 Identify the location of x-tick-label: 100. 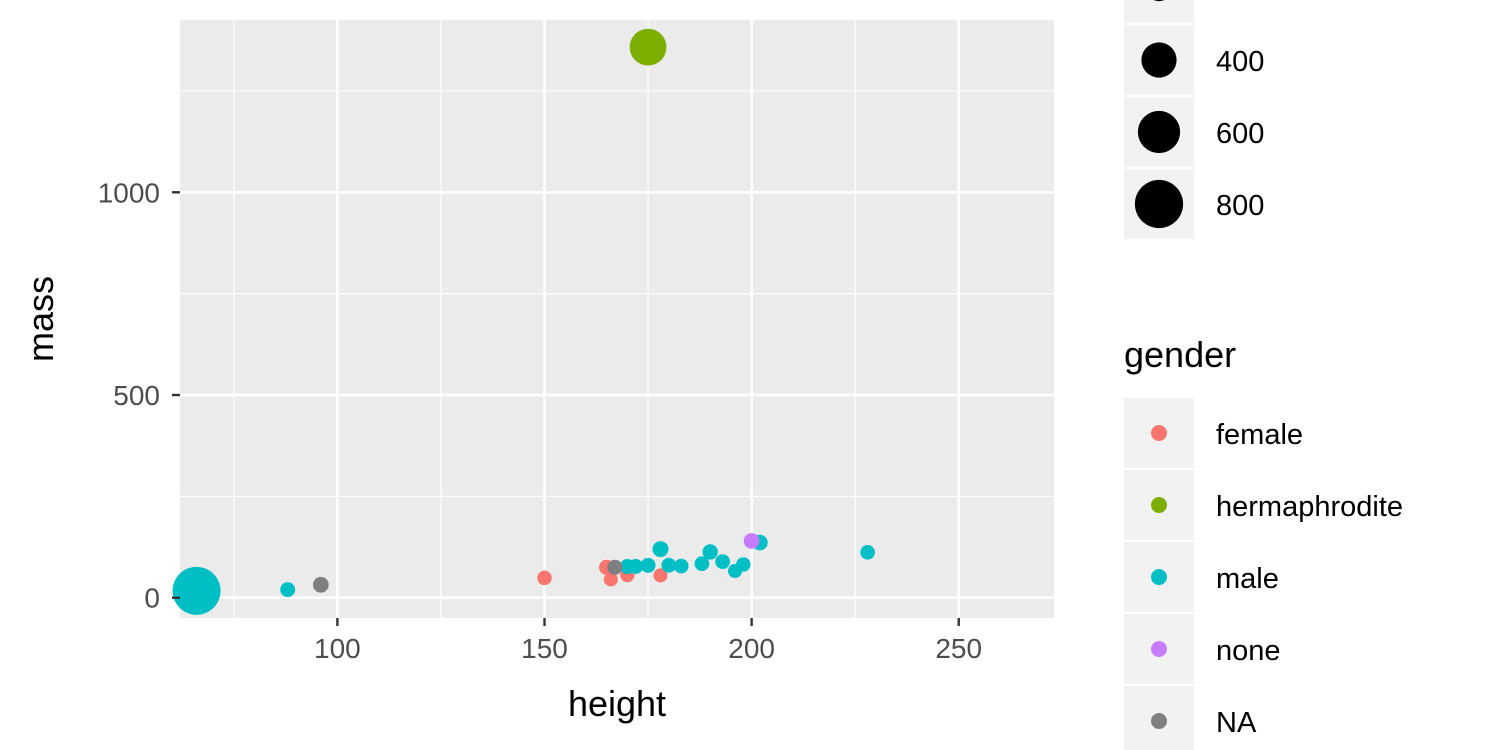
(337, 648).